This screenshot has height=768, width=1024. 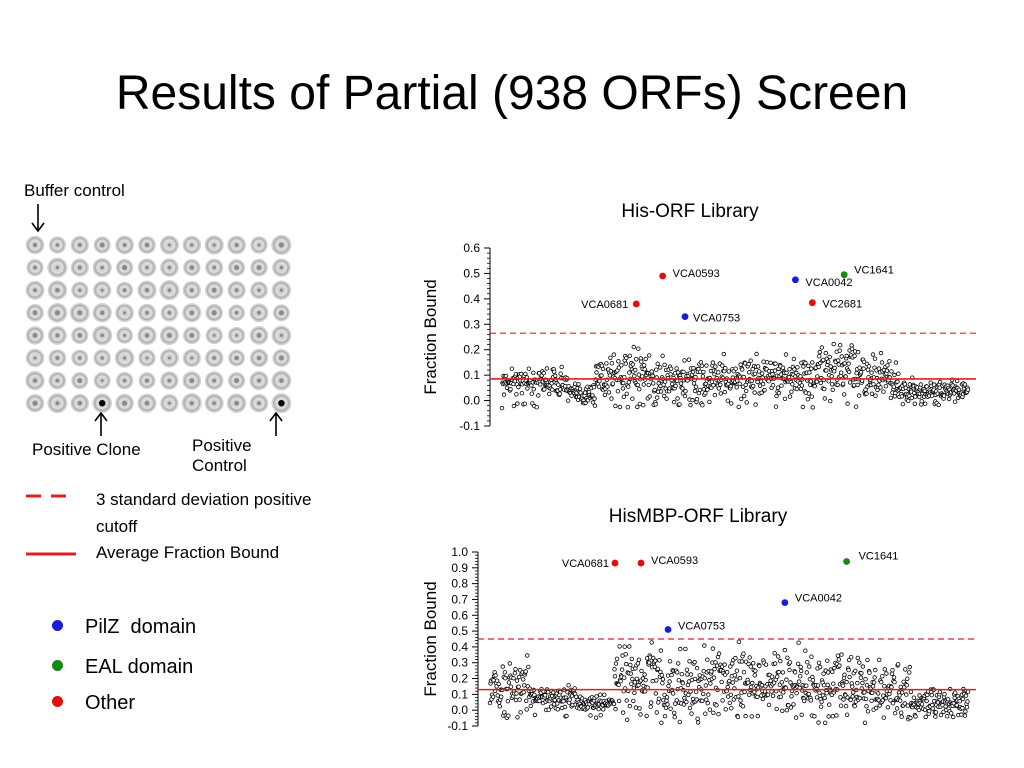 What do you see at coordinates (874, 271) in the screenshot?
I see `hit-label: VC1641` at bounding box center [874, 271].